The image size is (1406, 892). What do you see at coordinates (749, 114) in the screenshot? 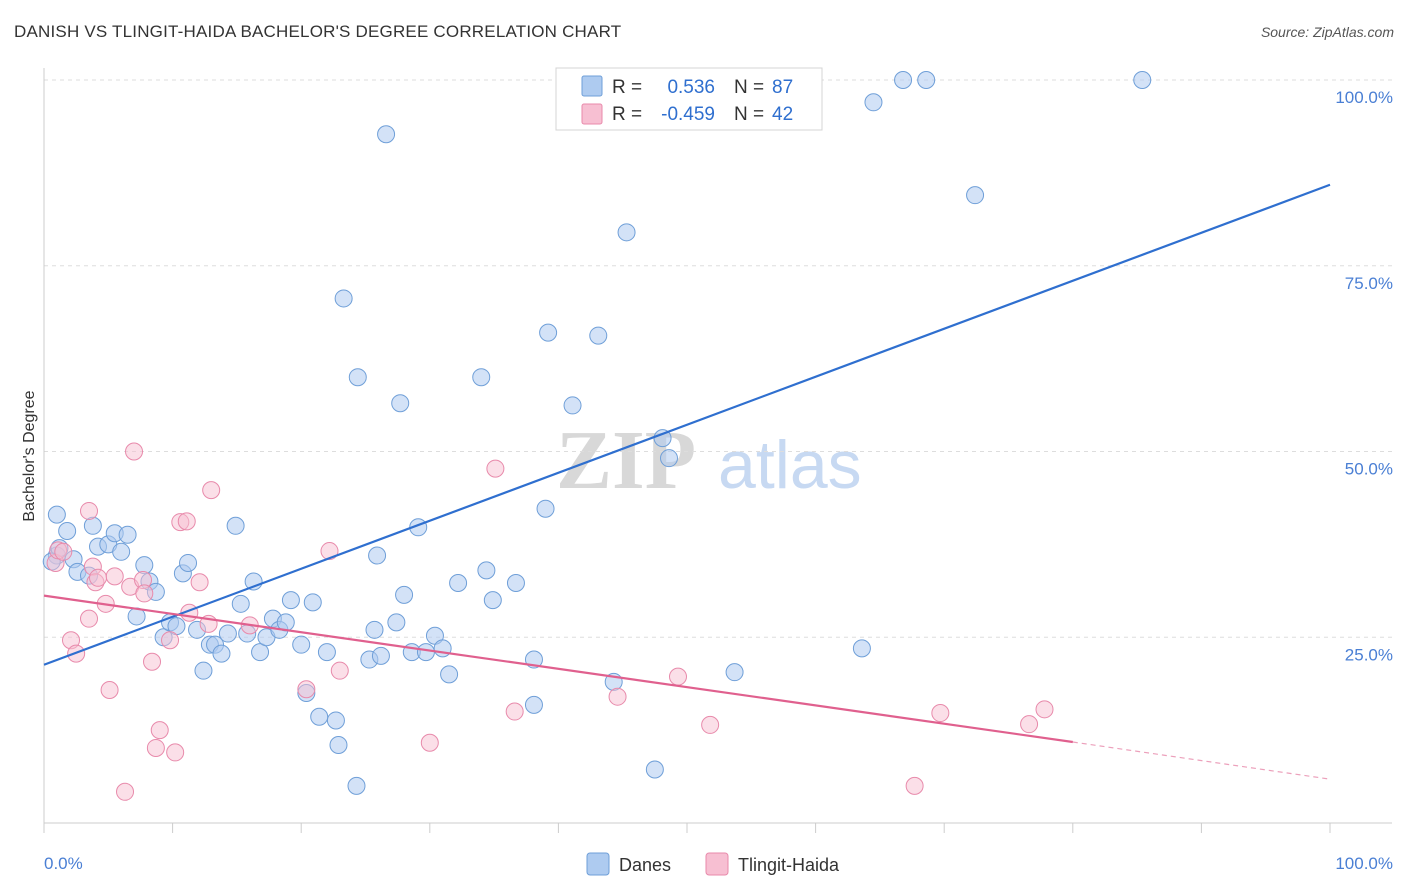
I see `legend-n-label-tlingit-haida: N =` at bounding box center [749, 114].